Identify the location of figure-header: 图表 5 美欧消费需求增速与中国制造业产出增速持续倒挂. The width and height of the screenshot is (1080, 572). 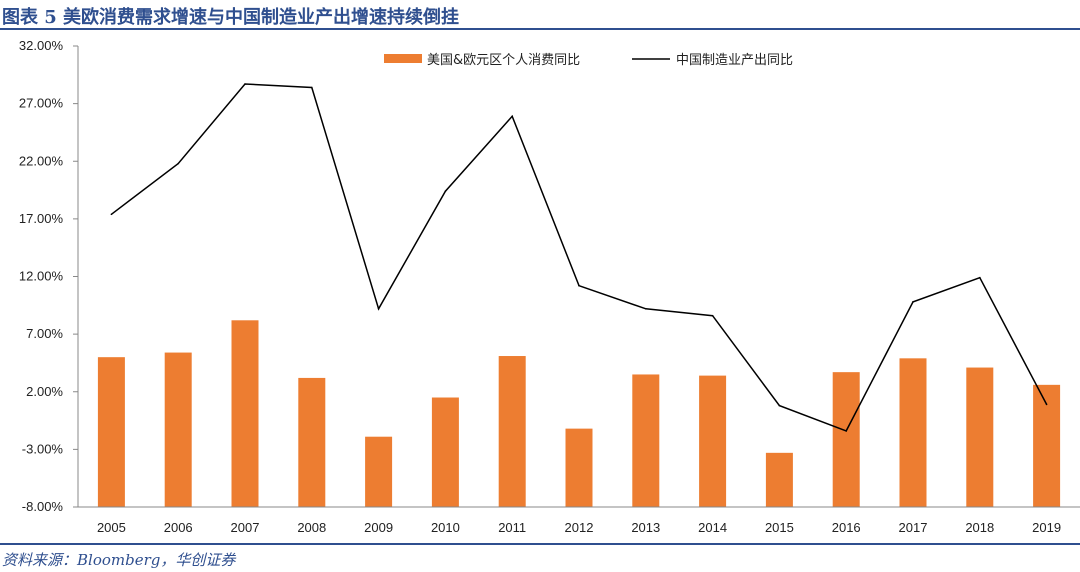
(540, 15).